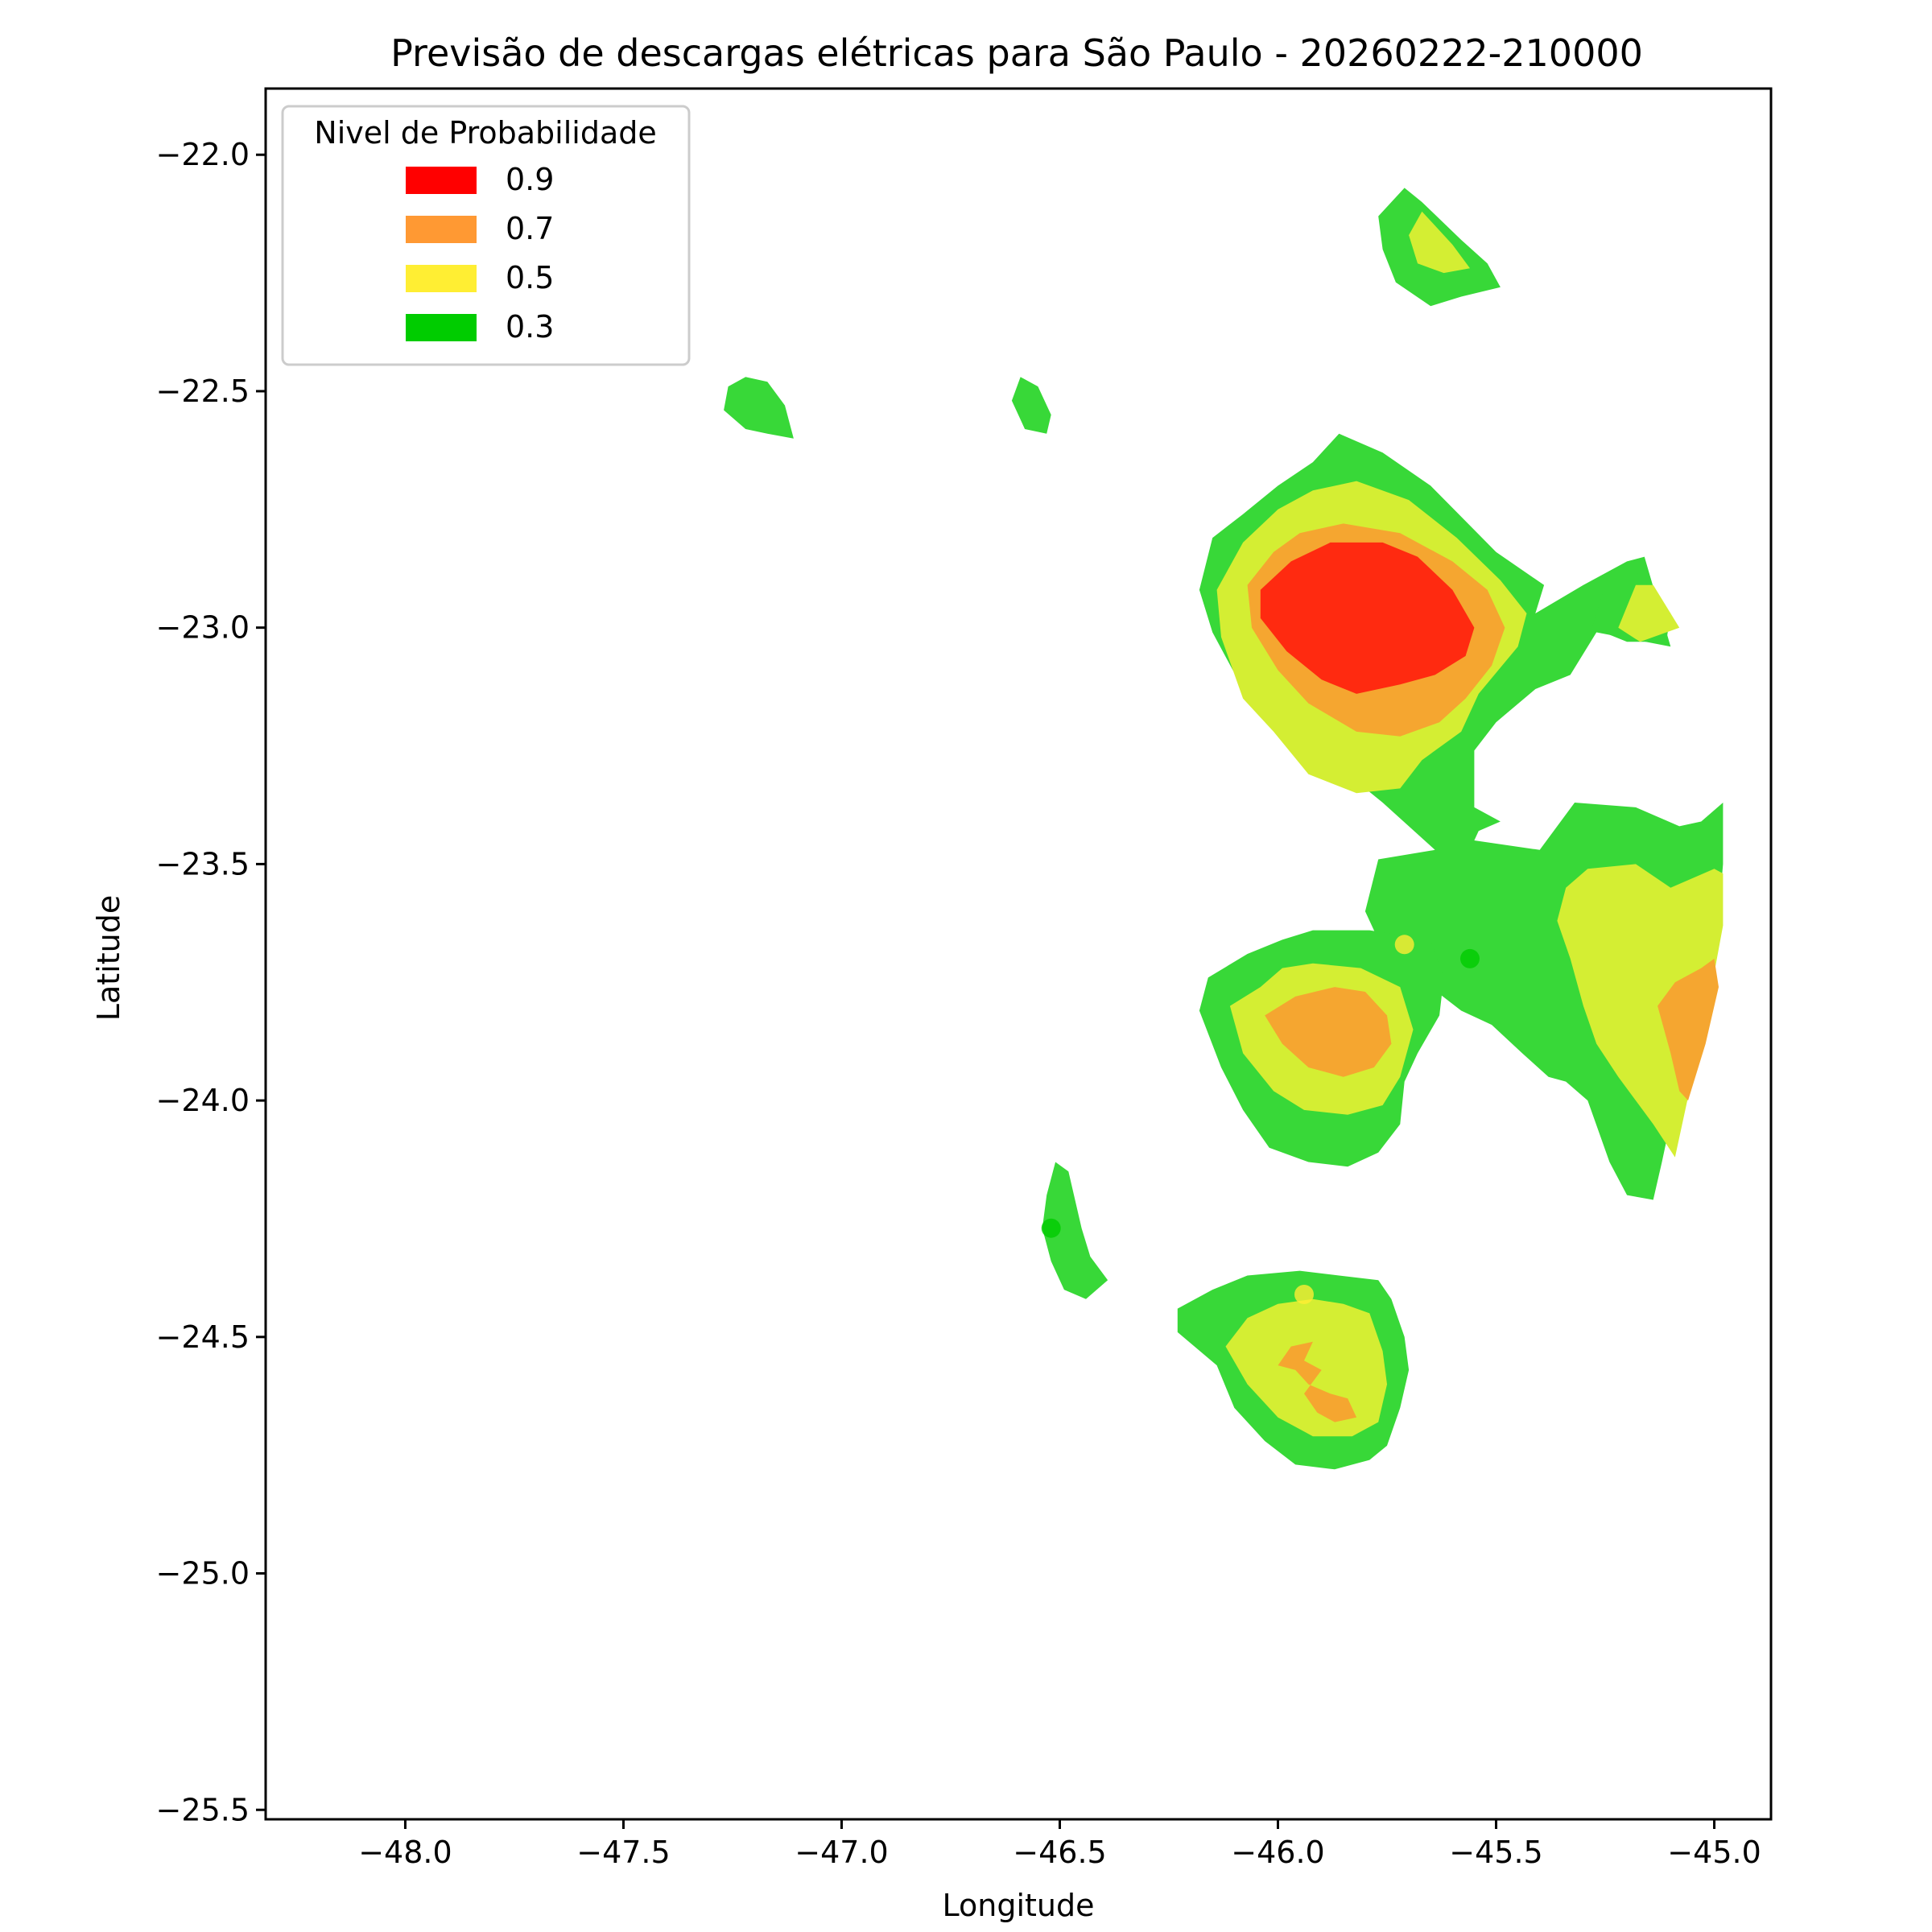  I want to click on contour-region-05-north-east-patch-inner, so click(1439, 242).